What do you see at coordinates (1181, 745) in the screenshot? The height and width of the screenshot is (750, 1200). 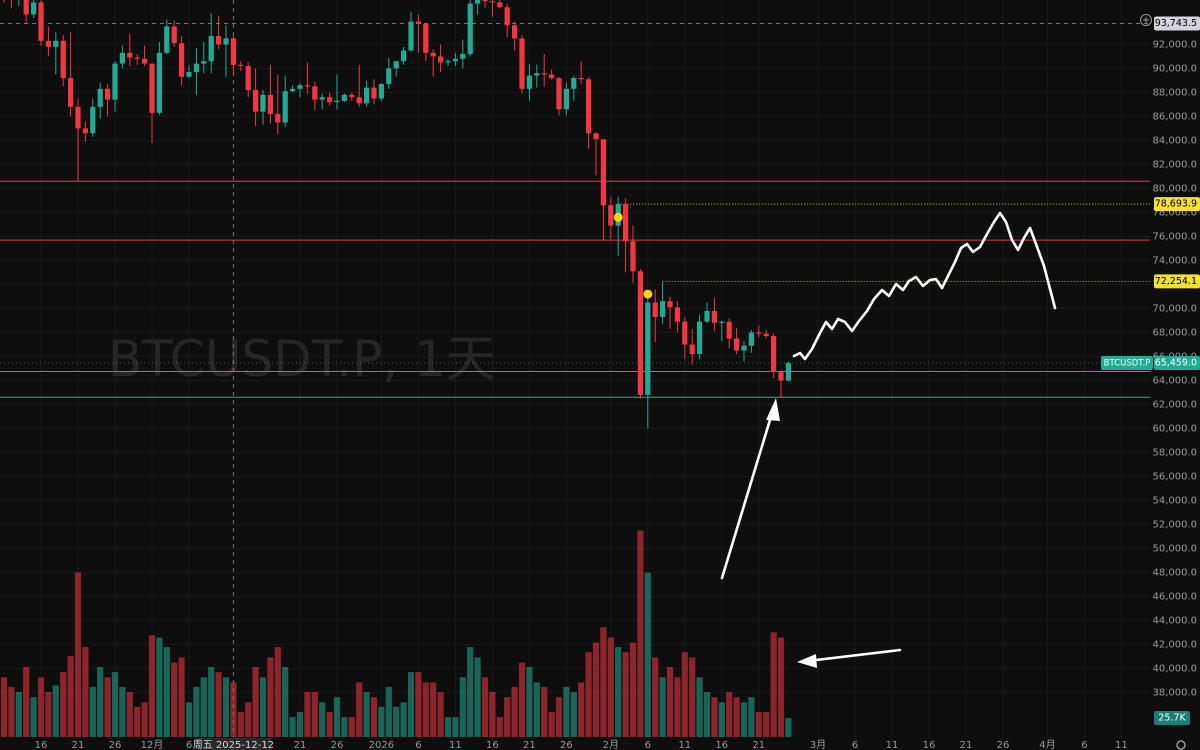 I see `settings-button` at bounding box center [1181, 745].